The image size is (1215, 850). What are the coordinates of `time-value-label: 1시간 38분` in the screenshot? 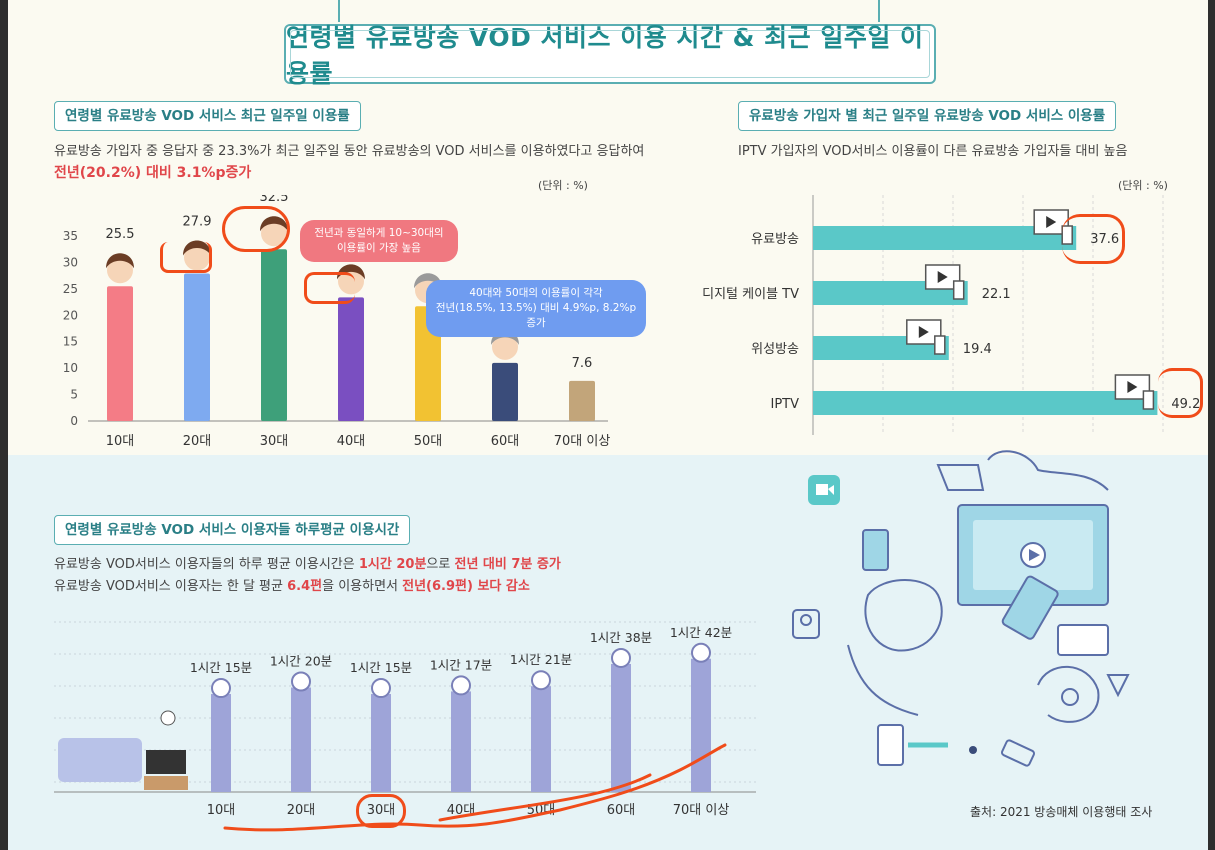 It's located at (621, 637).